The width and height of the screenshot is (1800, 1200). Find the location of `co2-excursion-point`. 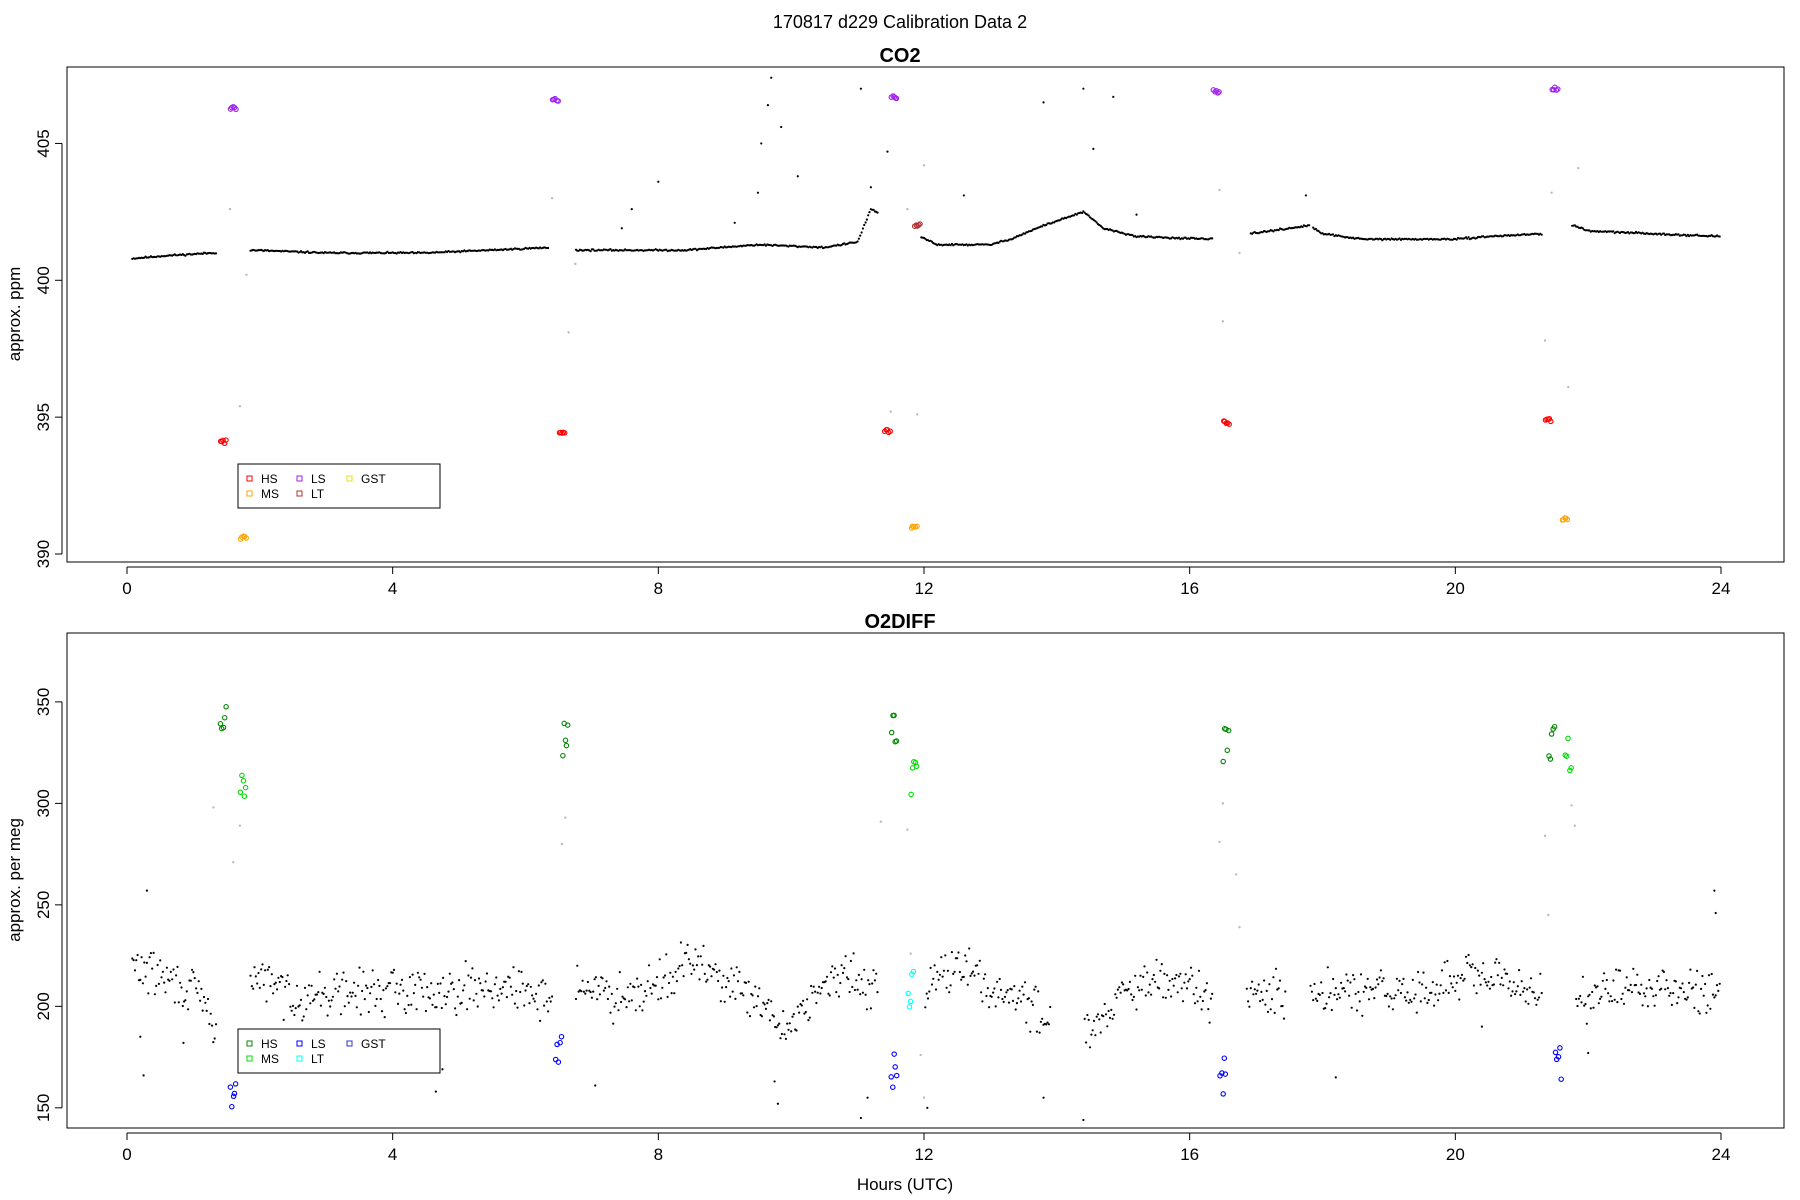

co2-excursion-point is located at coordinates (797, 176).